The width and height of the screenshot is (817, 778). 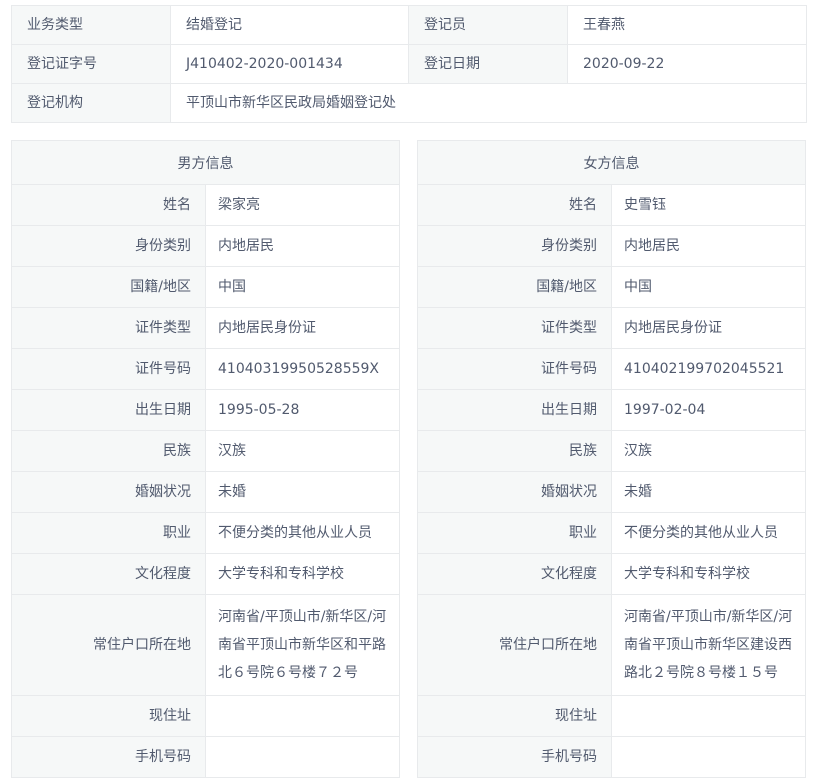 I want to click on male-field-value: 汉族, so click(x=302, y=451).